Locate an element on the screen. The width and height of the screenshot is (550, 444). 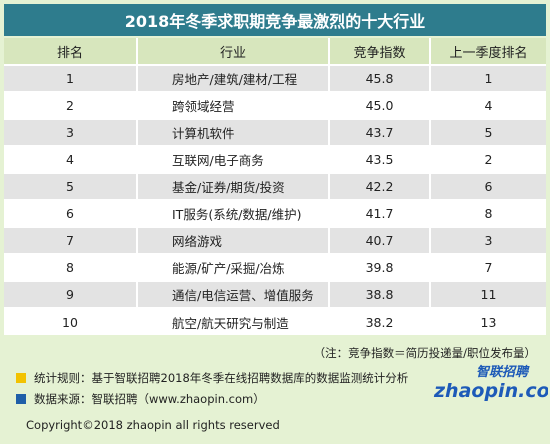
cell-index: 42.2 is located at coordinates (380, 187).